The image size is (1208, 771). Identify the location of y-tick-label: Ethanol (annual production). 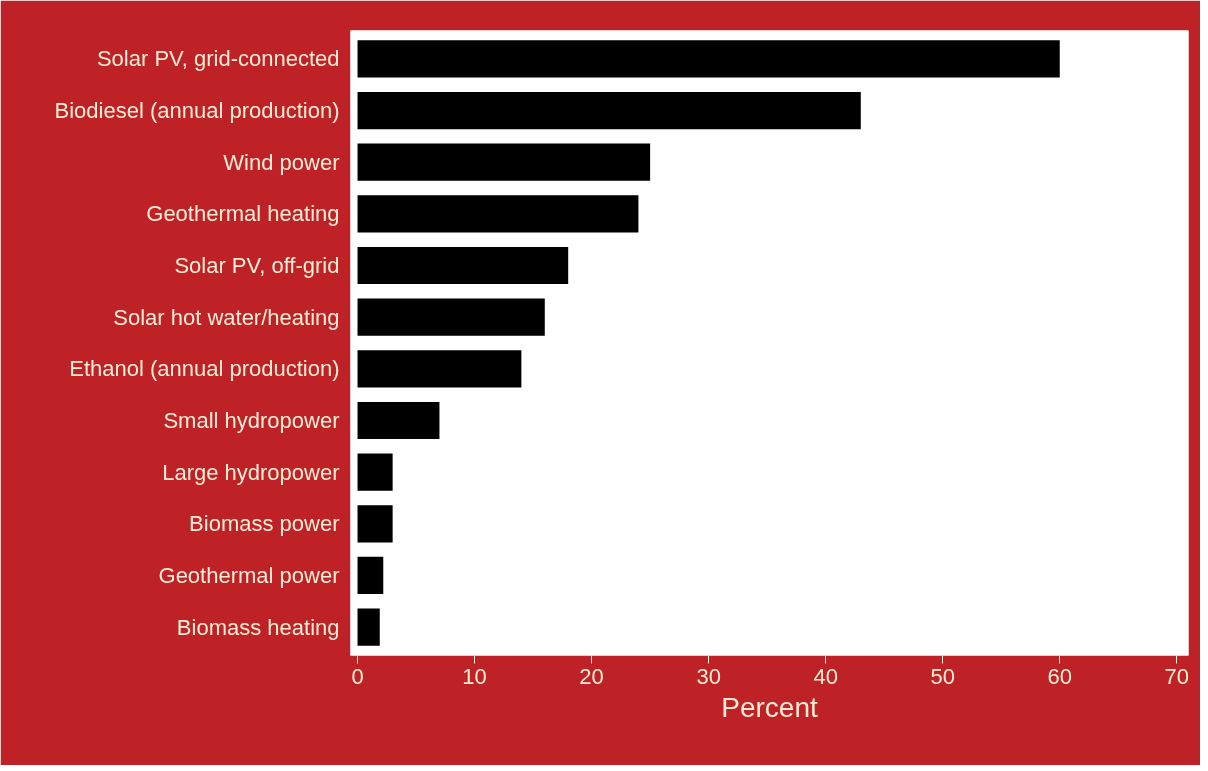
(204, 369).